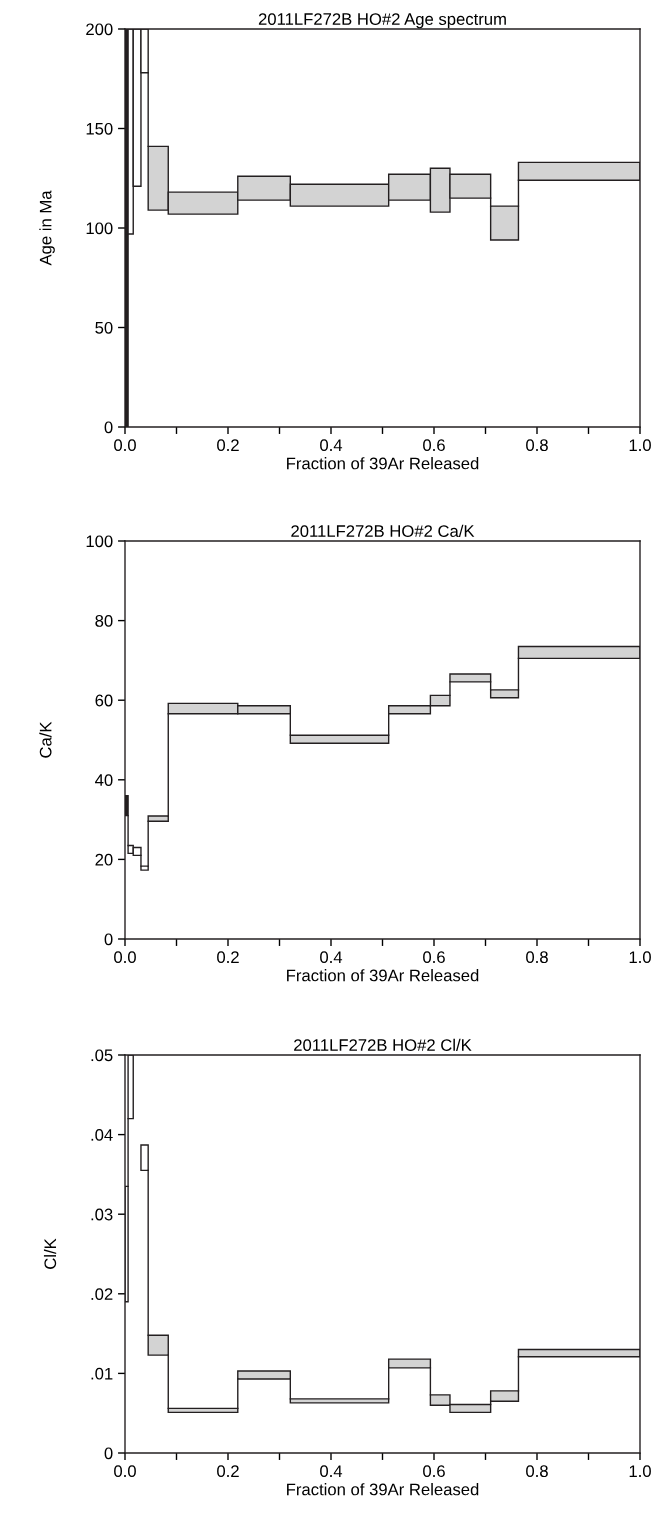  I want to click on y-tick-label: 150, so click(99, 128).